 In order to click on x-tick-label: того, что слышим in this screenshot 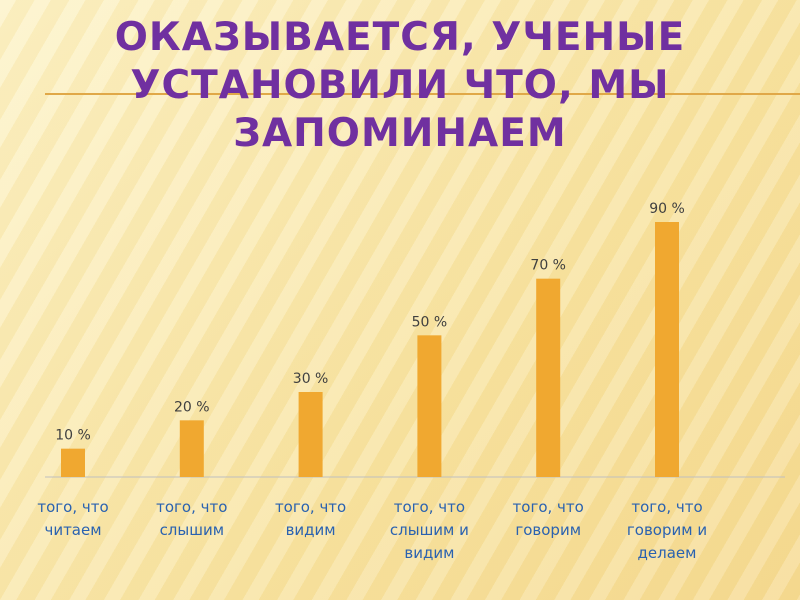, I will do `click(192, 518)`.